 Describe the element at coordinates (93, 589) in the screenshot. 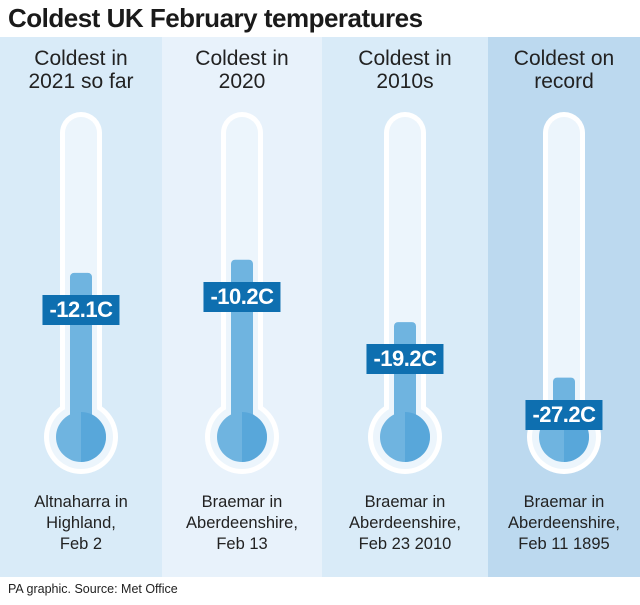

I see `source-note: PA graphic. Source: Met Office` at that location.